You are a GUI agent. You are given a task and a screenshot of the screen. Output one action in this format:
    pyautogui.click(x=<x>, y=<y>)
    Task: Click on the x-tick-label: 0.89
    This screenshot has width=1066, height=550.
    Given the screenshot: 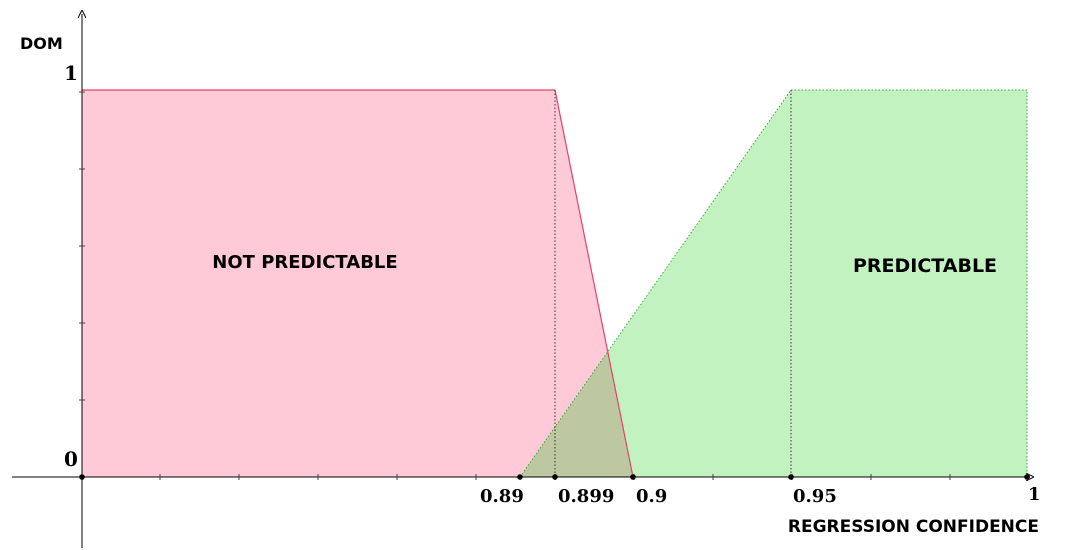 What is the action you would take?
    pyautogui.click(x=502, y=496)
    